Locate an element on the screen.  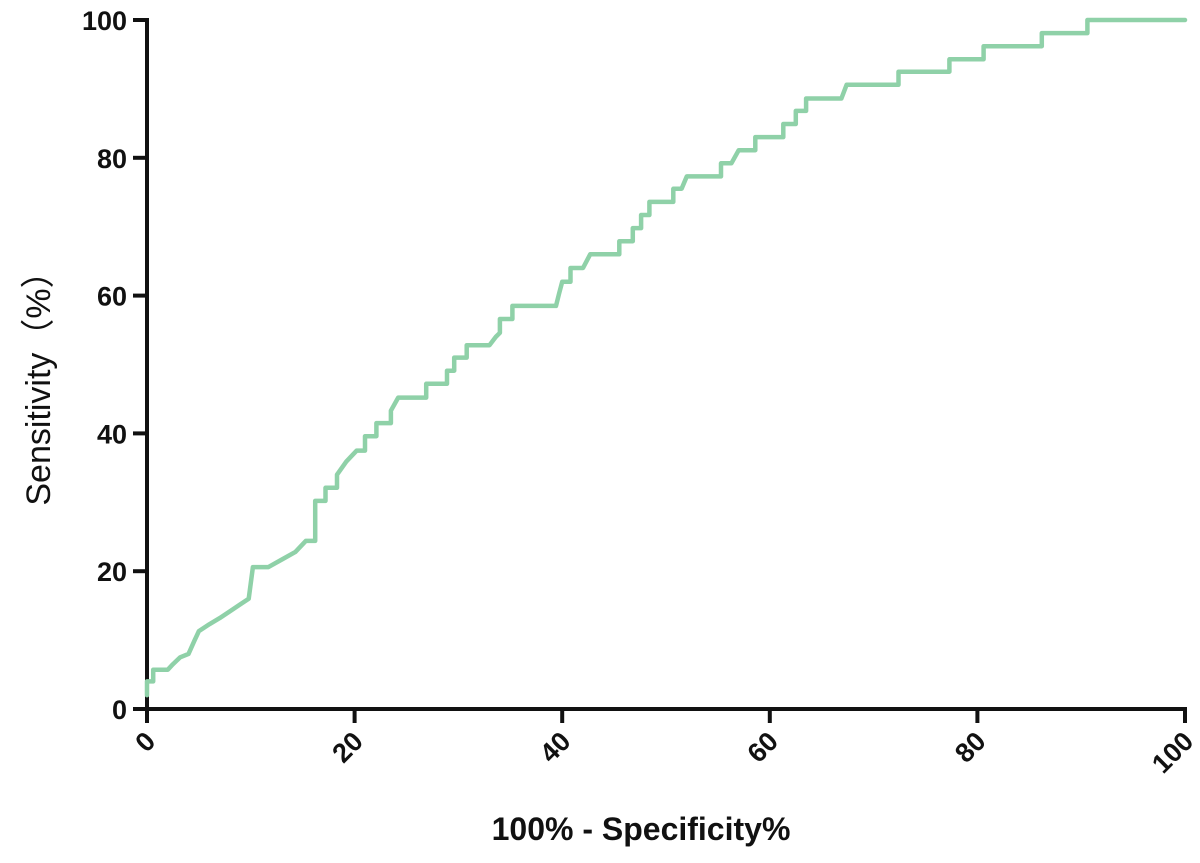
x-tick-label: 80 is located at coordinates (970, 747).